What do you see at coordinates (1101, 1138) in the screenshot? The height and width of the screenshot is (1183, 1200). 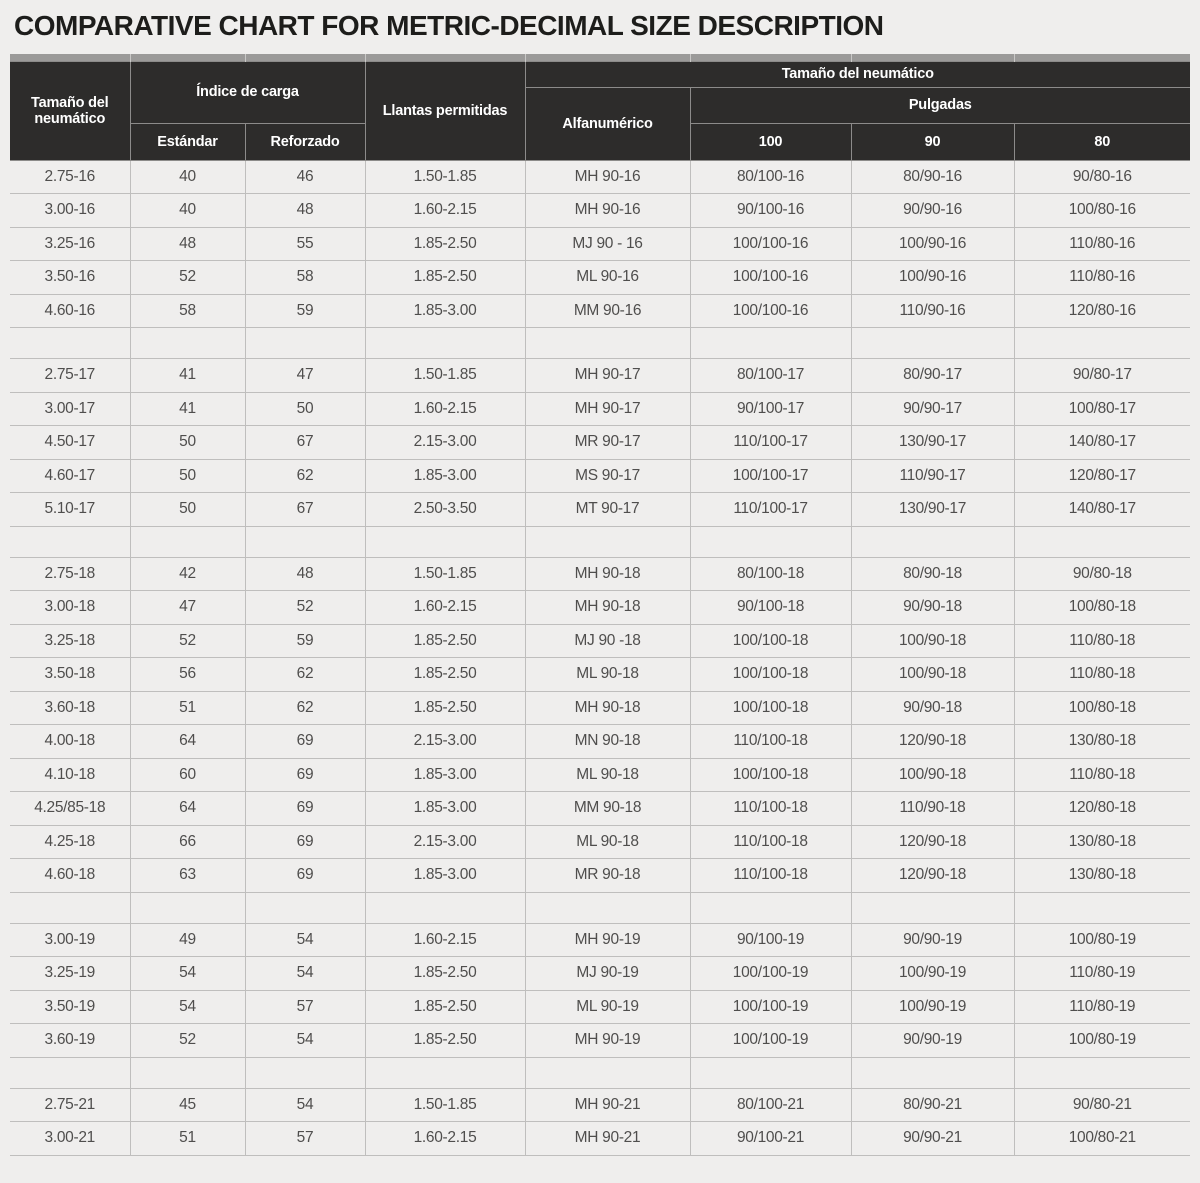 I see `cell: 100/80-21` at bounding box center [1101, 1138].